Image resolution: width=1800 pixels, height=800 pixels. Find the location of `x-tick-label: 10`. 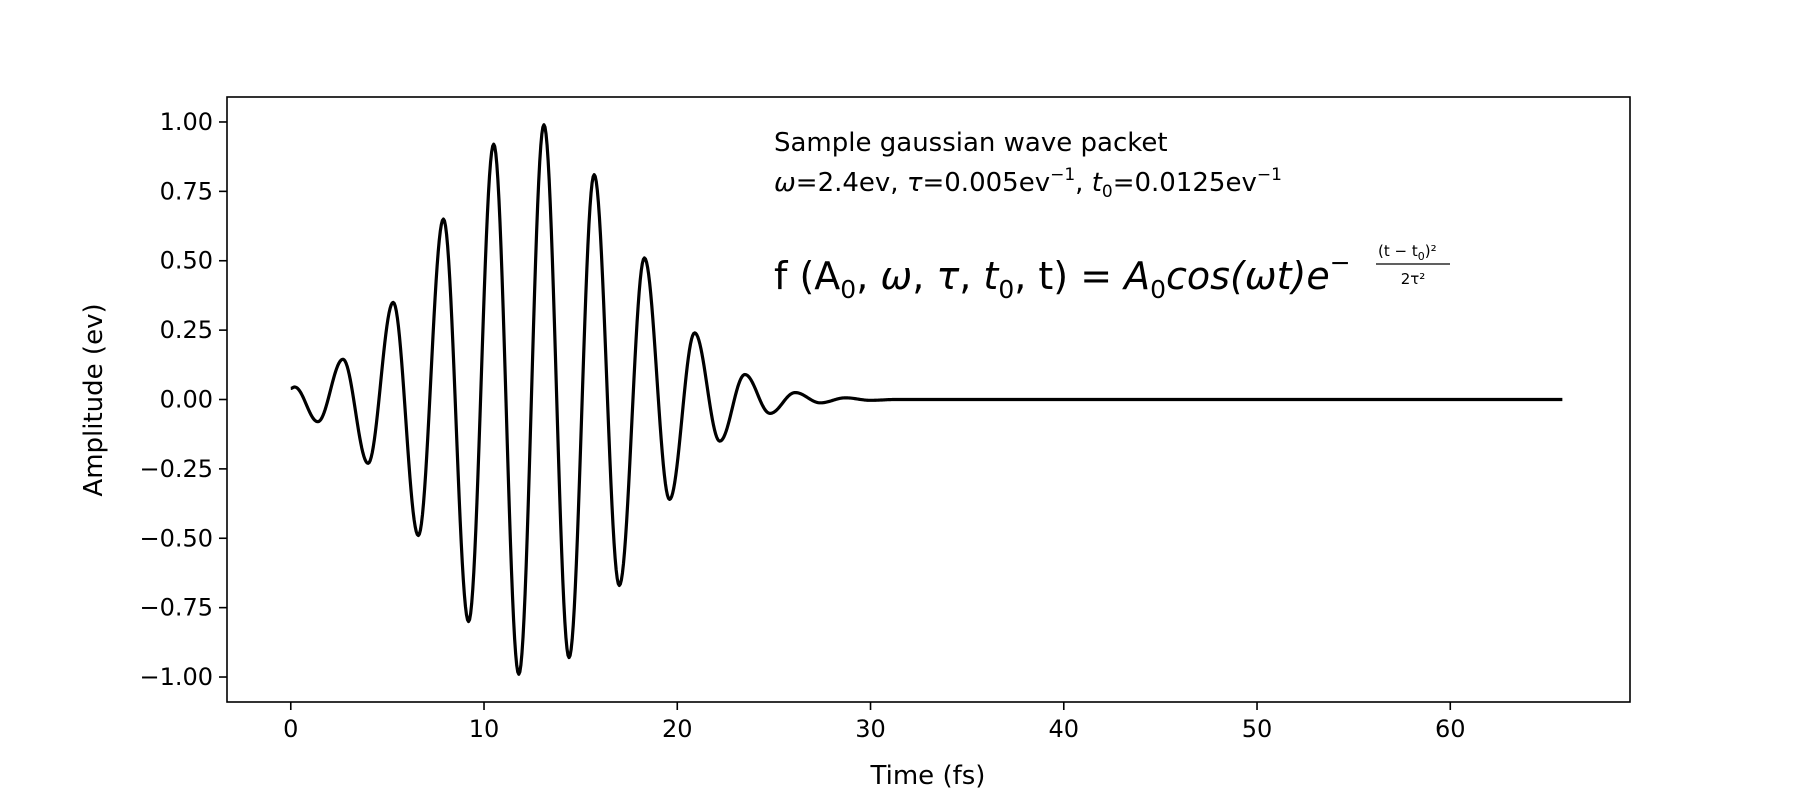

x-tick-label: 10 is located at coordinates (484, 729).